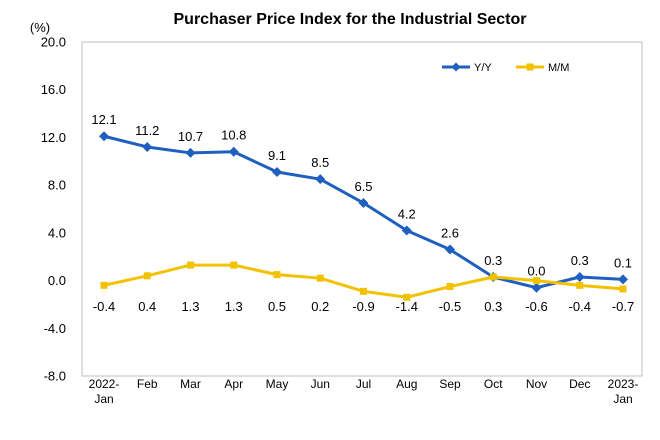 The image size is (660, 440). What do you see at coordinates (103, 119) in the screenshot?
I see `data-label-yy: 12.1` at bounding box center [103, 119].